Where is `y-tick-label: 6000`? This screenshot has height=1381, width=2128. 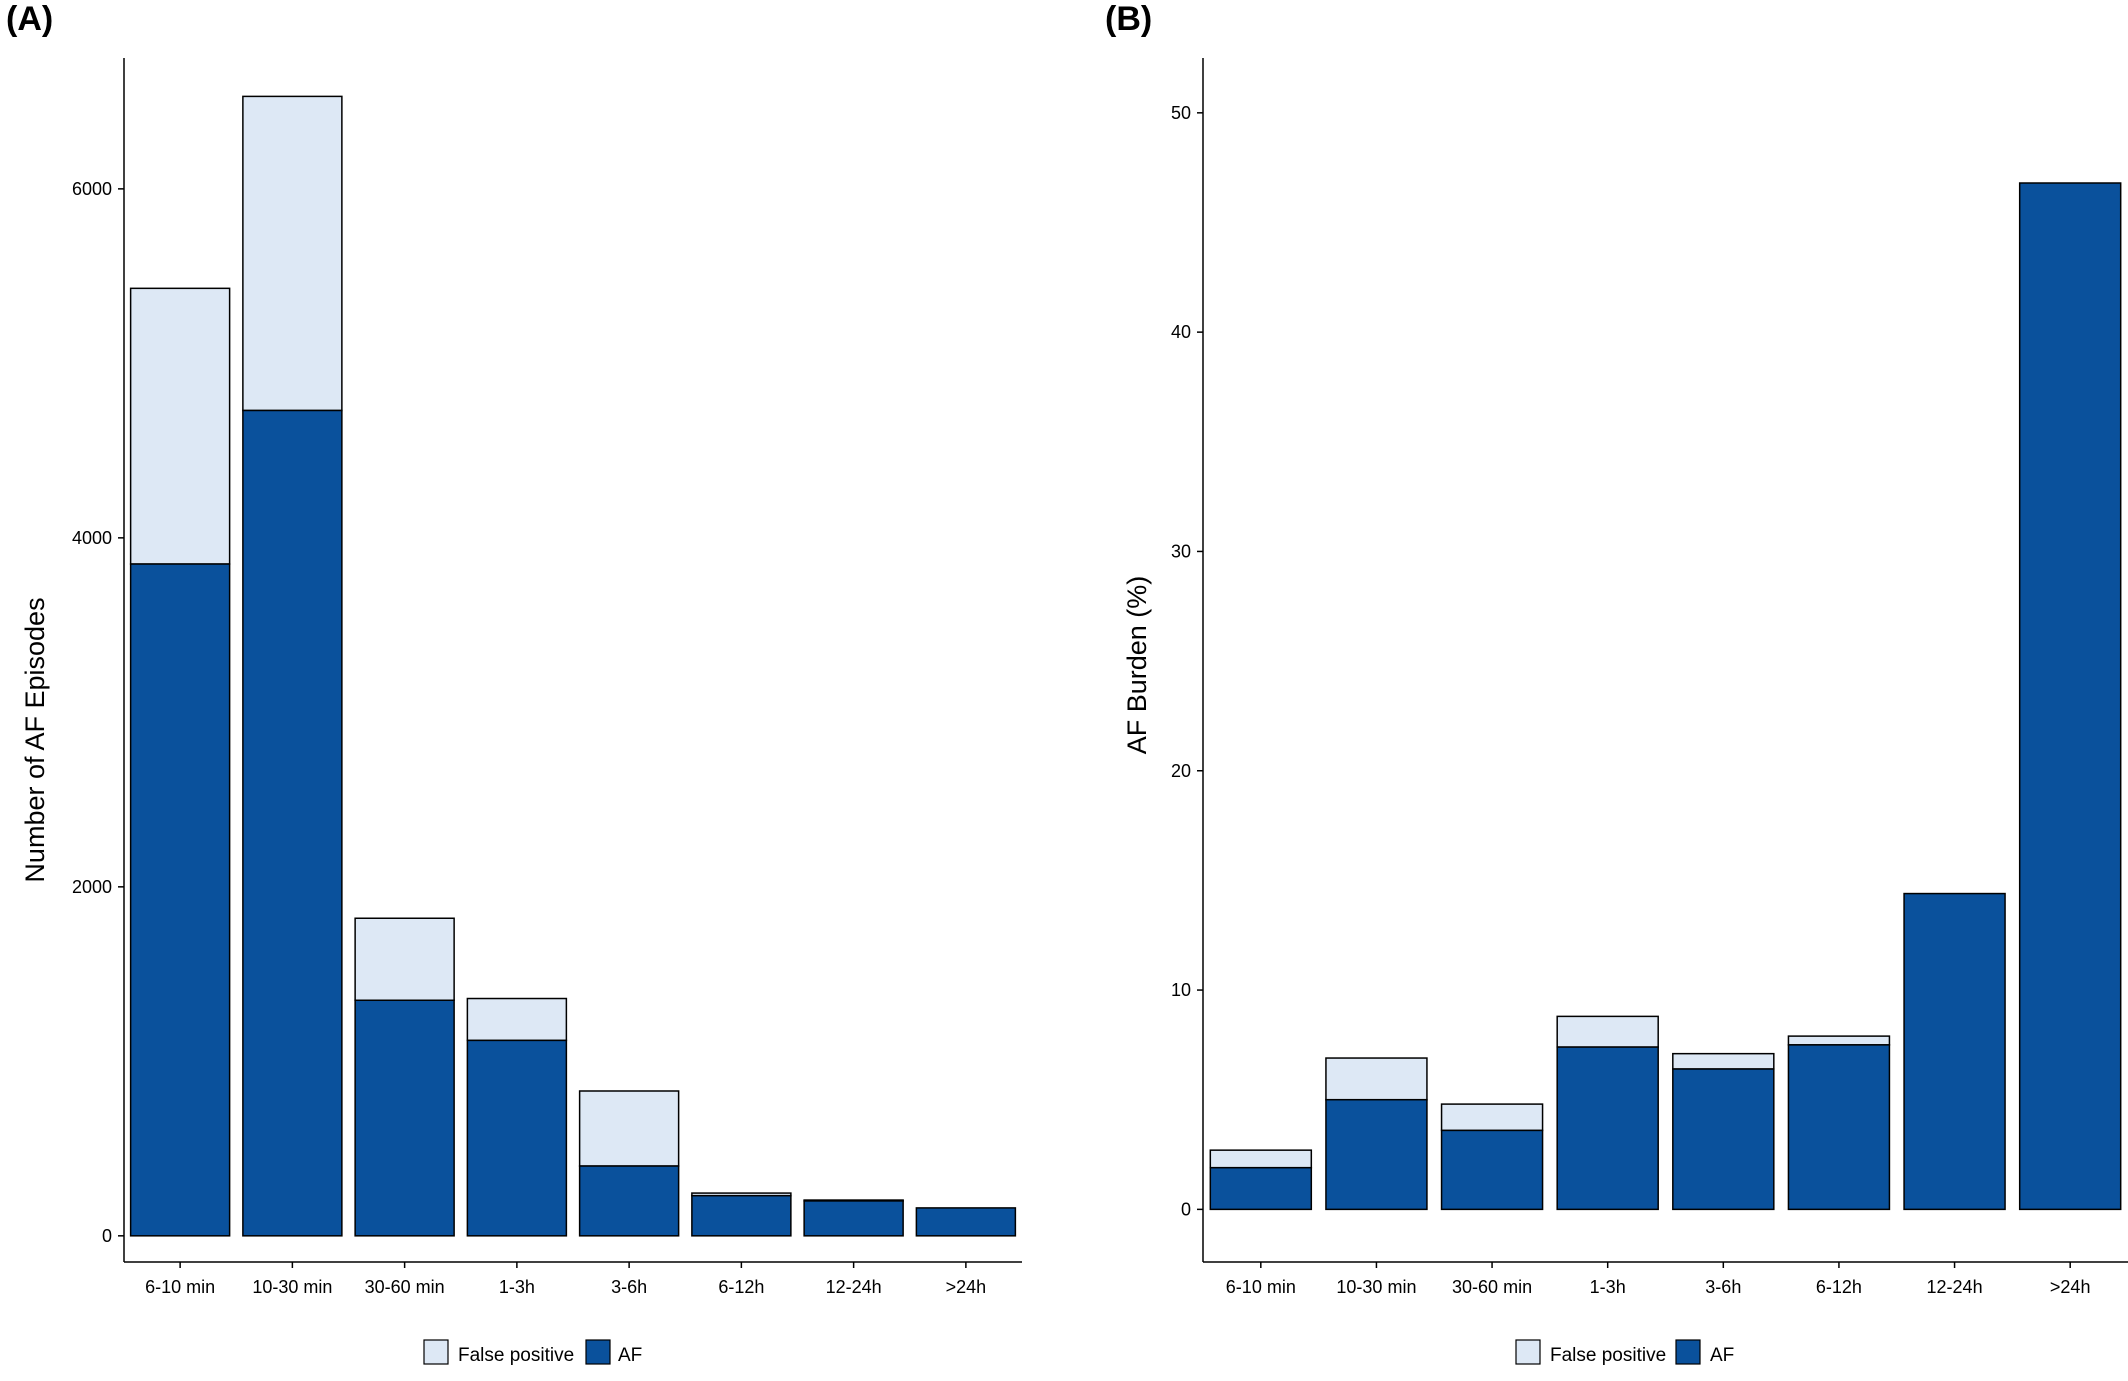
y-tick-label: 6000 is located at coordinates (92, 189).